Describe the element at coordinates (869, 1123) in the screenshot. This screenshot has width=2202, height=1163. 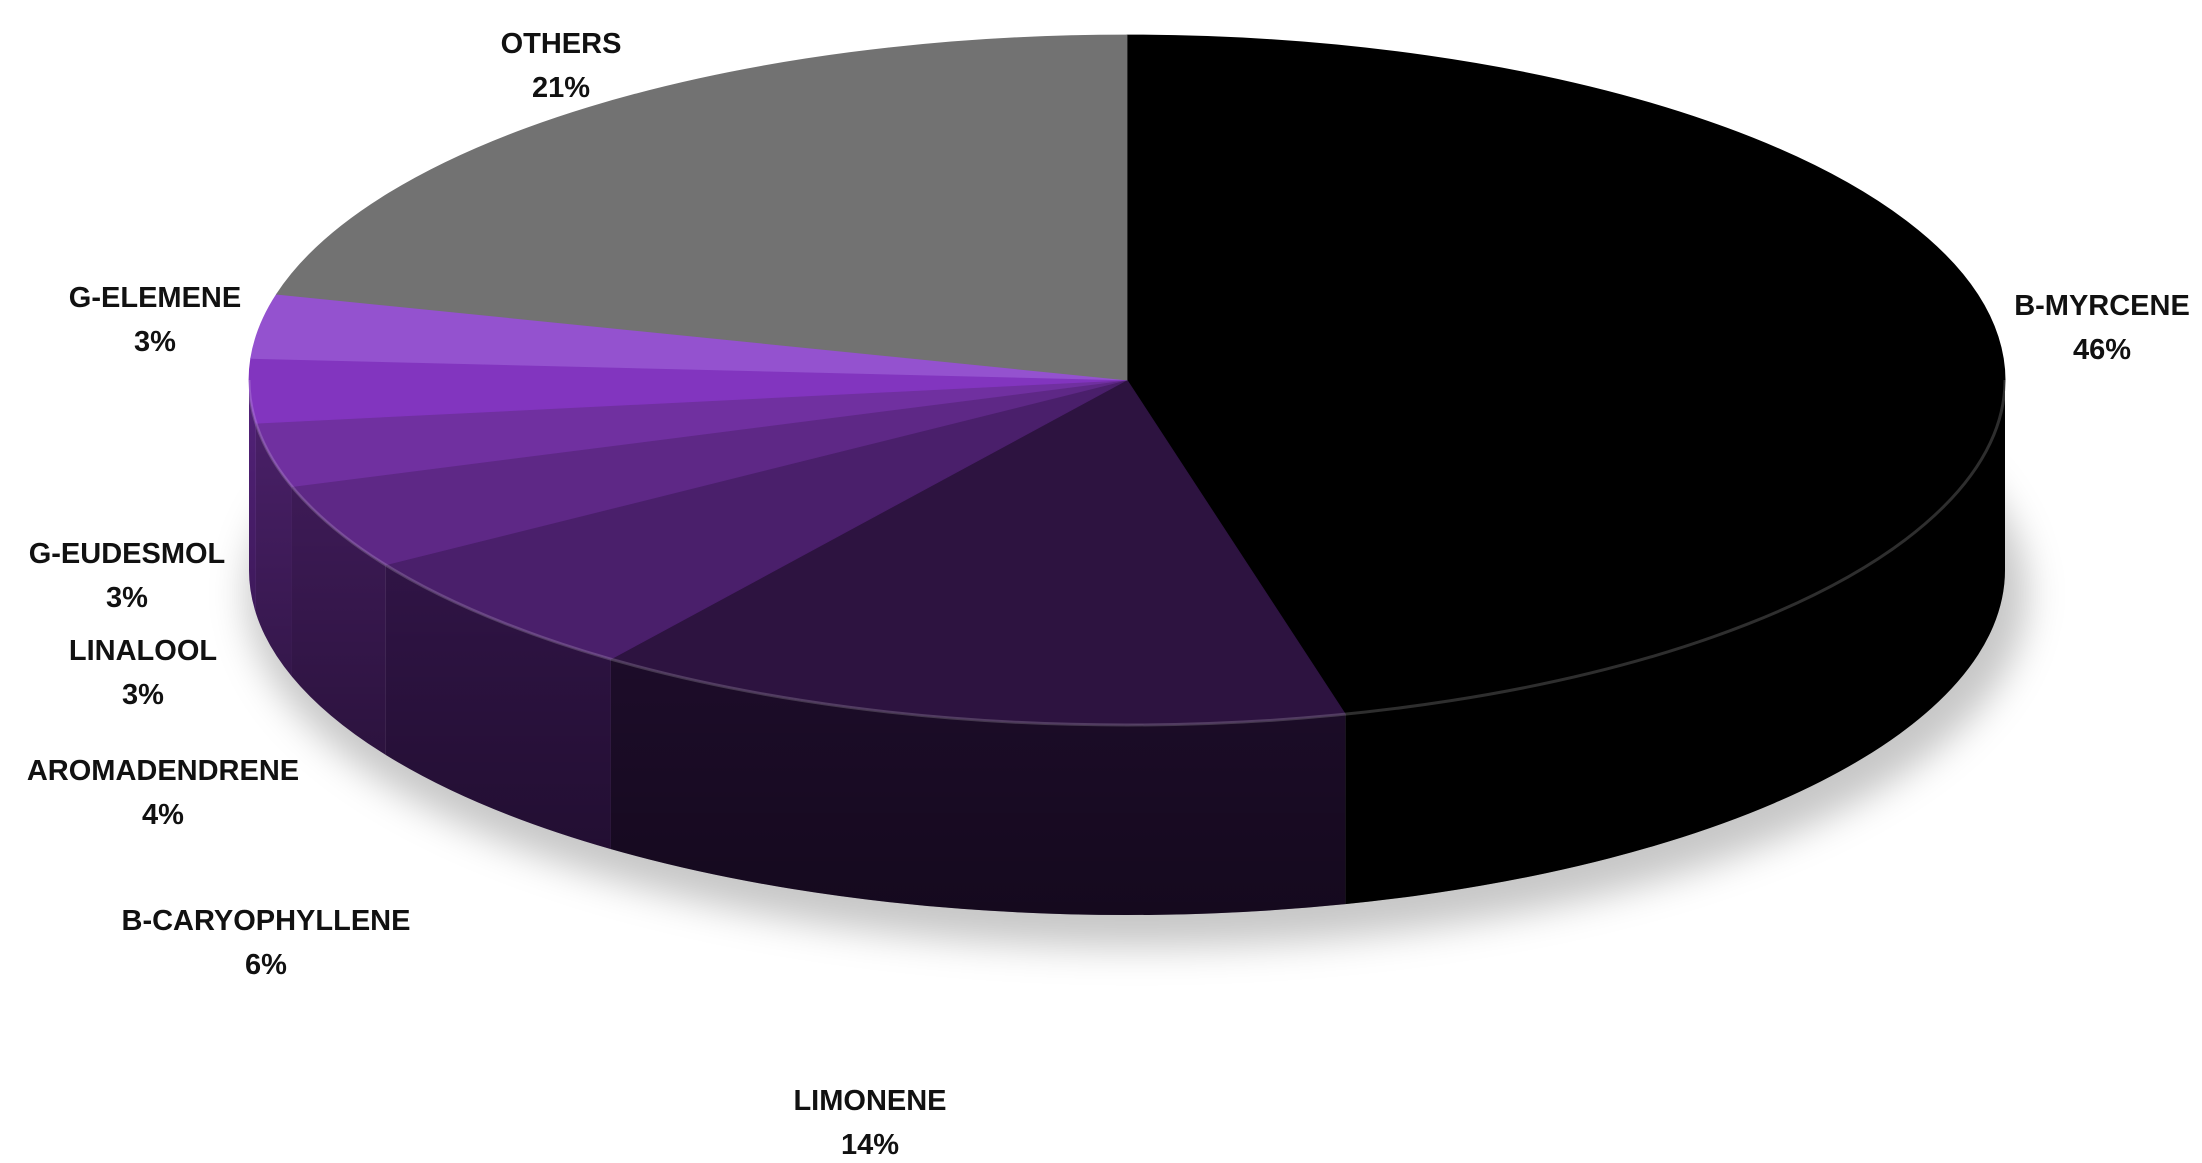
I see `data-label-limonene: LIMONENE 14%` at that location.